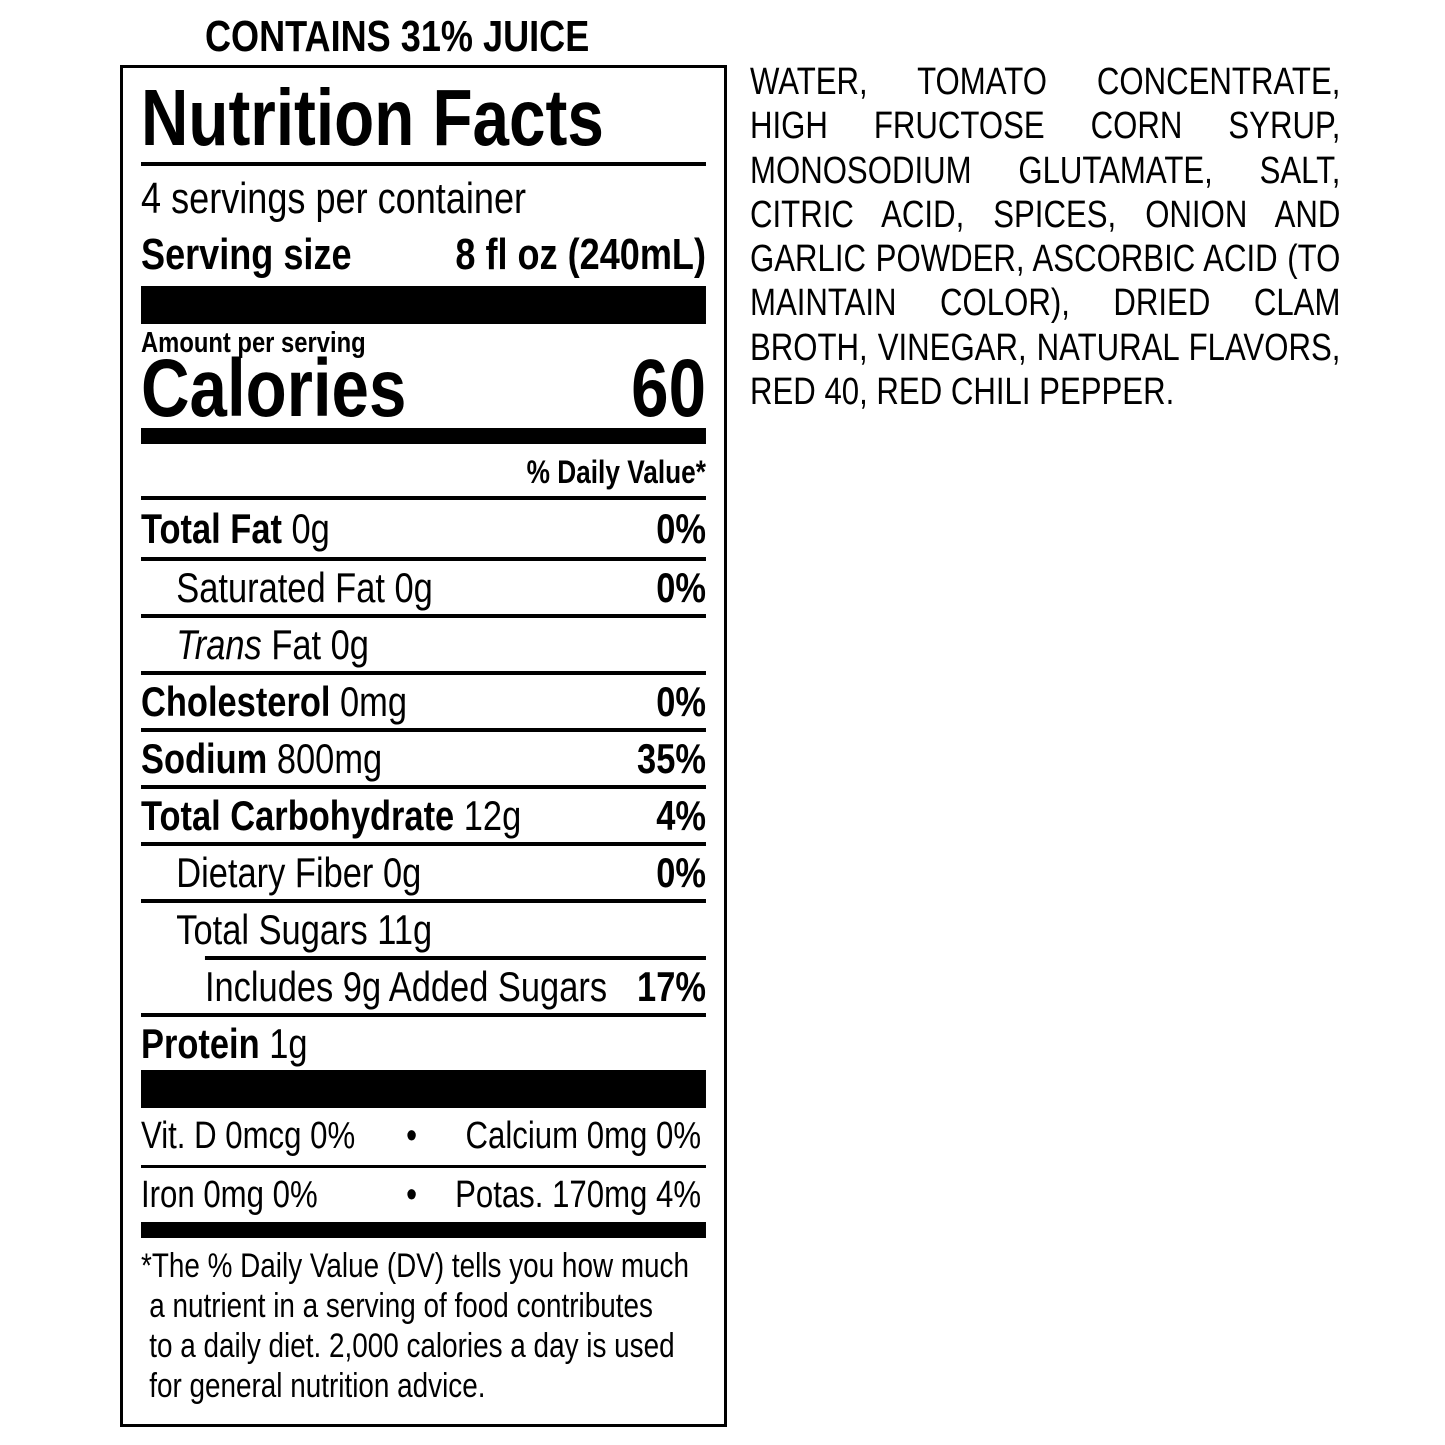 The width and height of the screenshot is (1445, 1445). I want to click on nutrient-name-group: Cholesterol 0mg, so click(274, 702).